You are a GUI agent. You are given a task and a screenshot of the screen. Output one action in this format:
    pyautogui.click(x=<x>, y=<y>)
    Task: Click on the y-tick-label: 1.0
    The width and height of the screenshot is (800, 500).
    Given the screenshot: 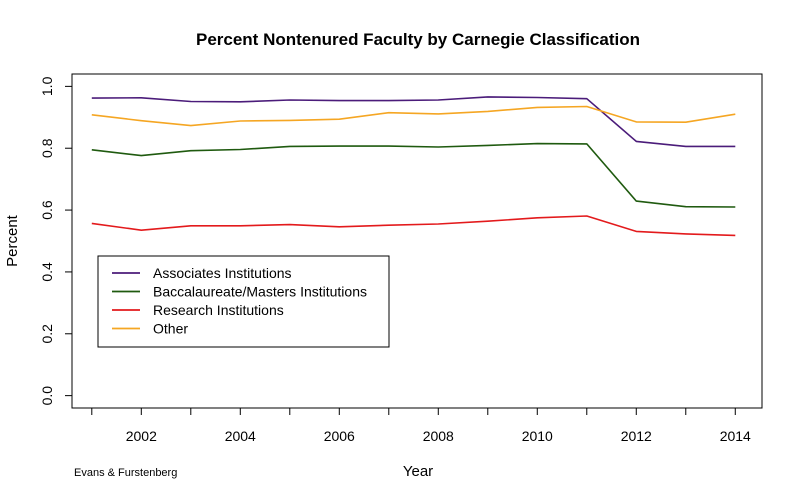 What is the action you would take?
    pyautogui.click(x=47, y=86)
    